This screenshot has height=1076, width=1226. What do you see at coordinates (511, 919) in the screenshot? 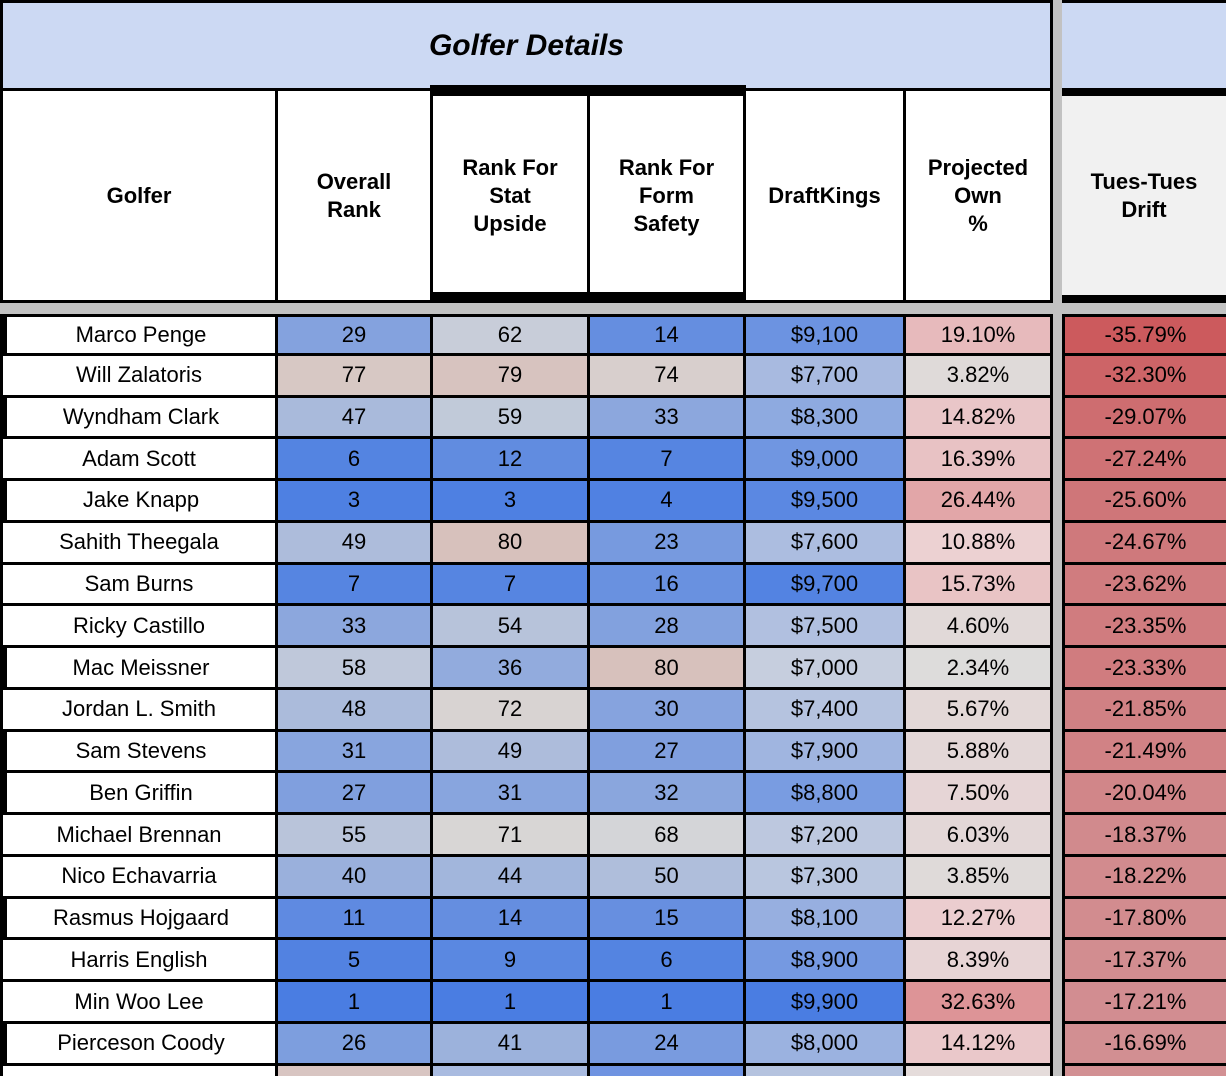
I see `cell-stat-upside-rank: 14` at bounding box center [511, 919].